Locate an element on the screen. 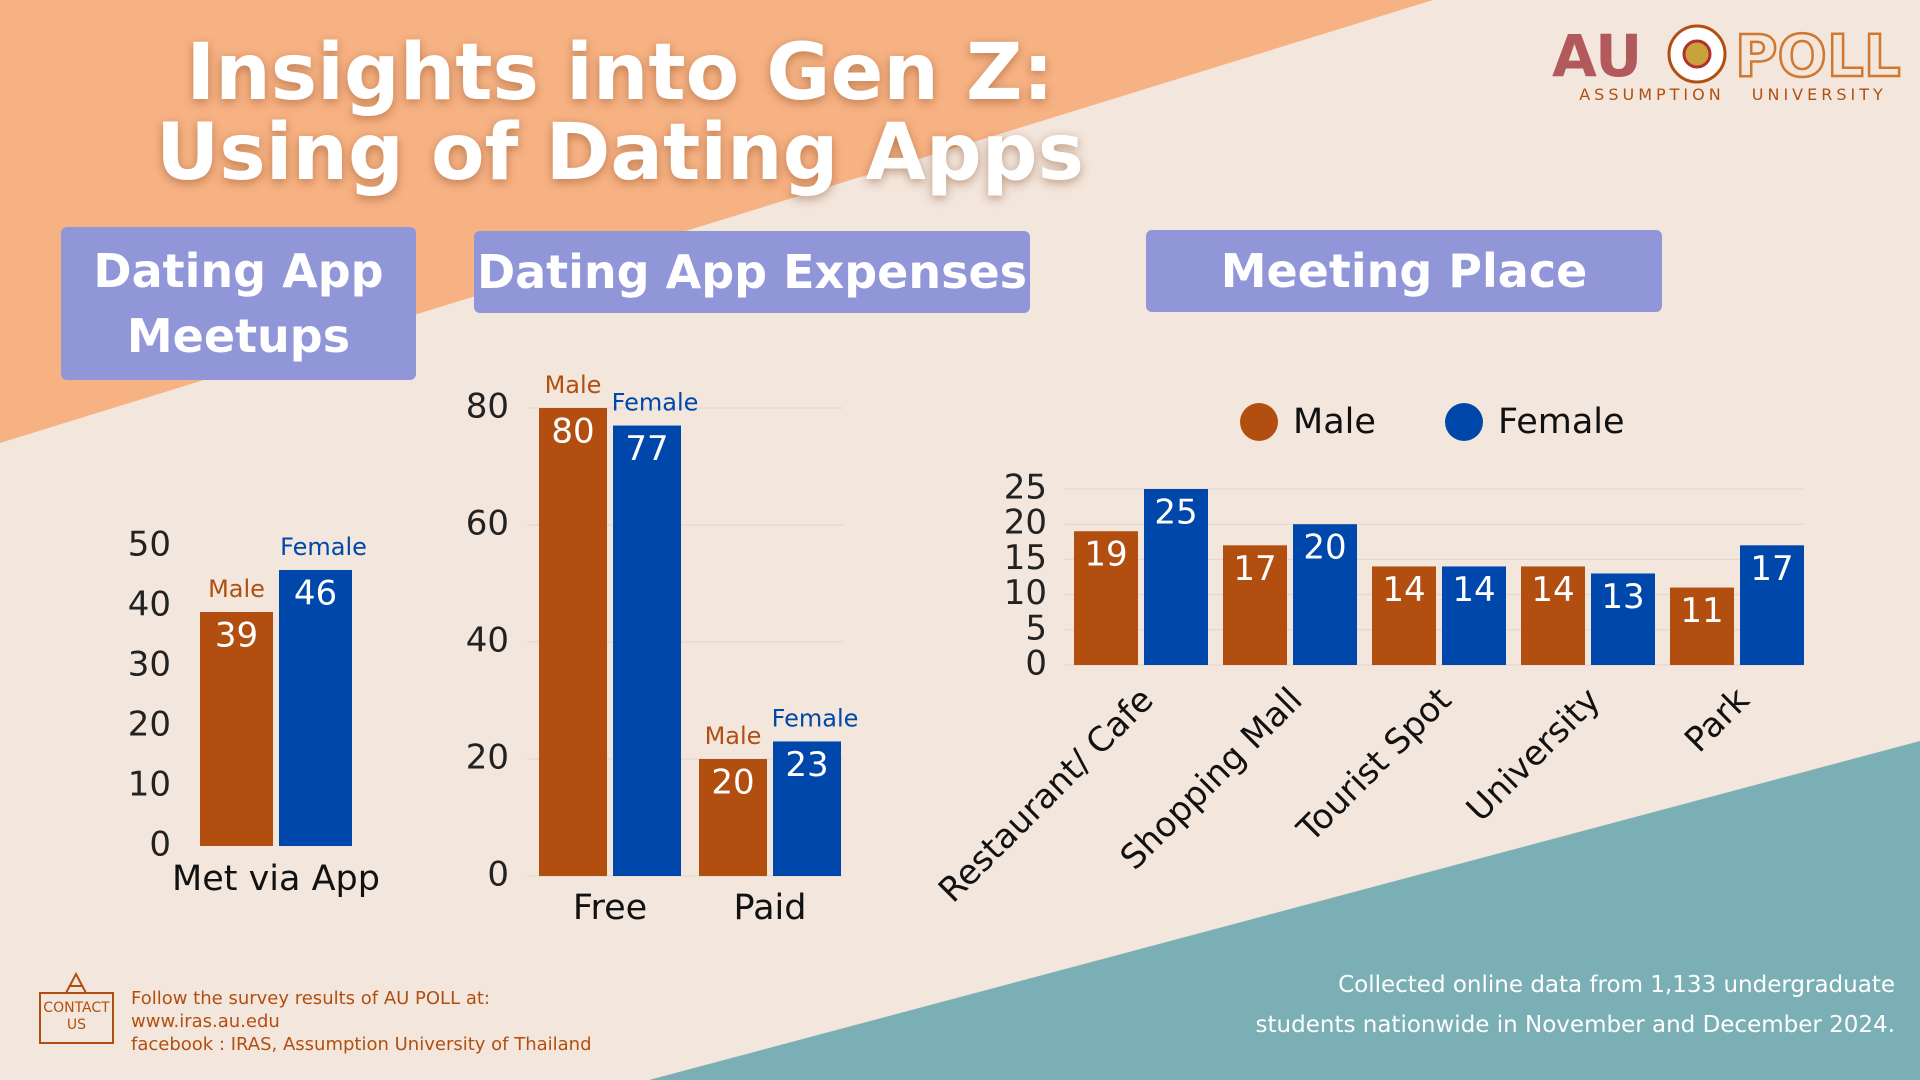 The image size is (1920, 1080). legend-label: Female is located at coordinates (1561, 422).